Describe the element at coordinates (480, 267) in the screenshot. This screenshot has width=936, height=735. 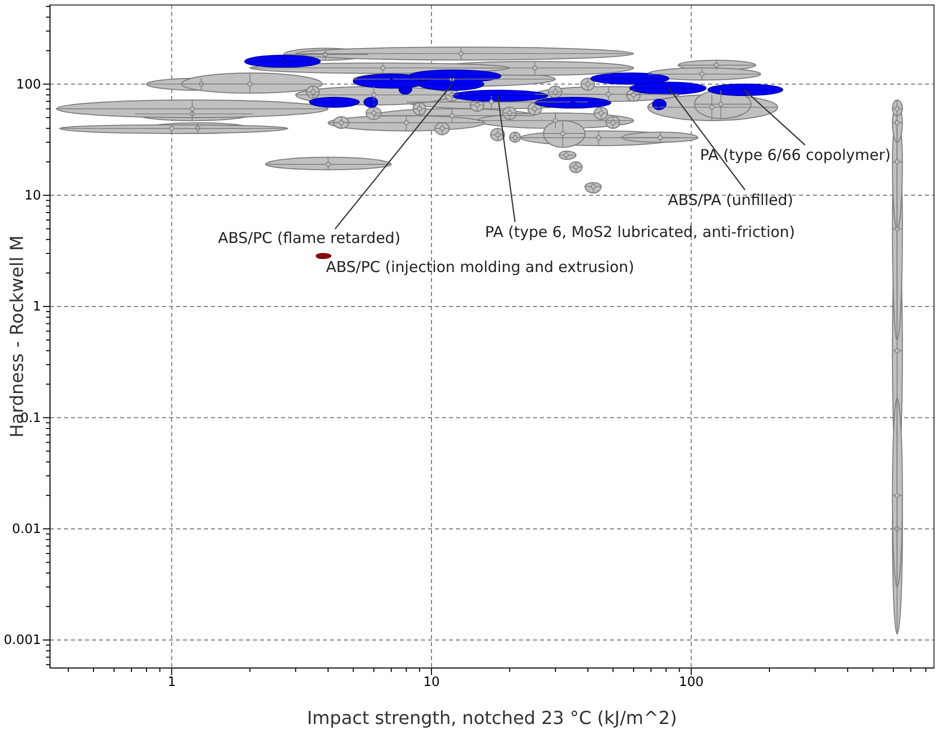
I see `annotation: ABS/PC (injection molding and extrusion)` at that location.